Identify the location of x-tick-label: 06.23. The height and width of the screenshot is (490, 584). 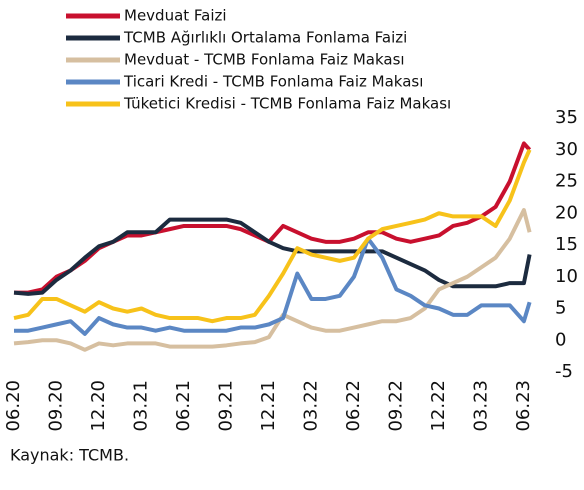
(523, 406).